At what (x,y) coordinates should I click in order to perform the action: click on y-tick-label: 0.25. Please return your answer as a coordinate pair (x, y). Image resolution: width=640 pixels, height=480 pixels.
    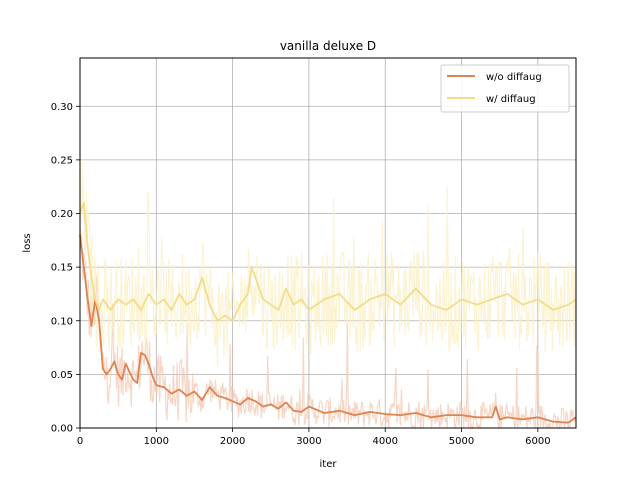
    Looking at the image, I should click on (62, 160).